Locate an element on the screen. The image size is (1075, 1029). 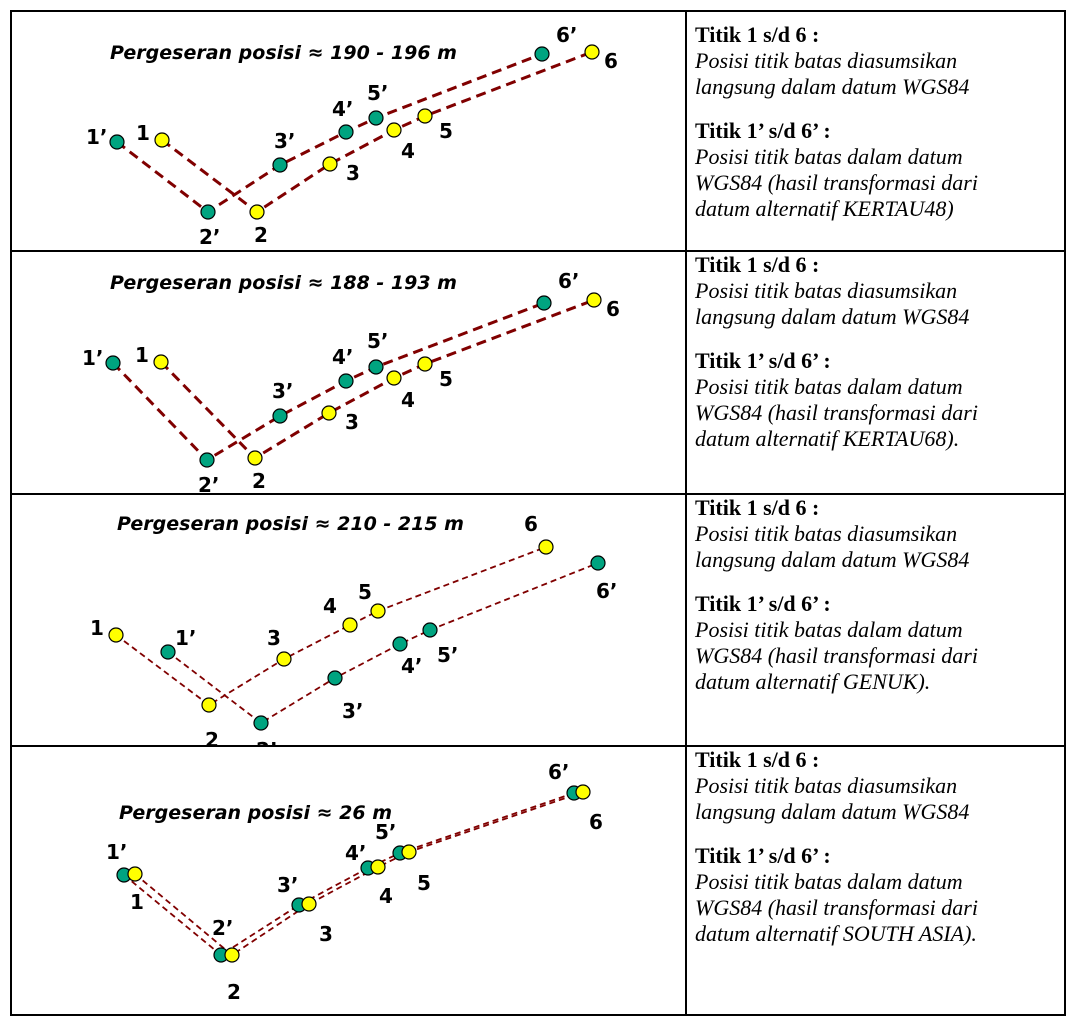
shift-caption: Pergeseran posisi ≈ 26 m is located at coordinates (255, 813).